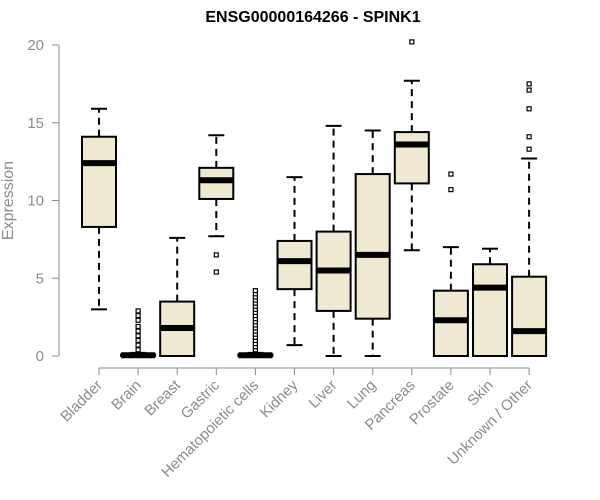  I want to click on x-tick-label: Kidney, so click(279, 398).